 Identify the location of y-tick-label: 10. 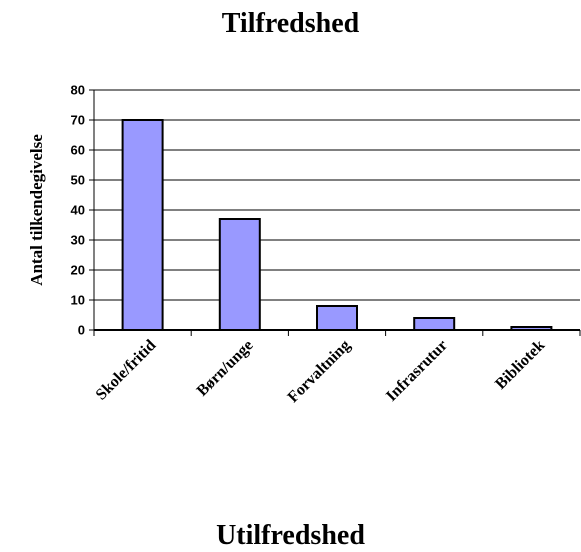
(78, 300).